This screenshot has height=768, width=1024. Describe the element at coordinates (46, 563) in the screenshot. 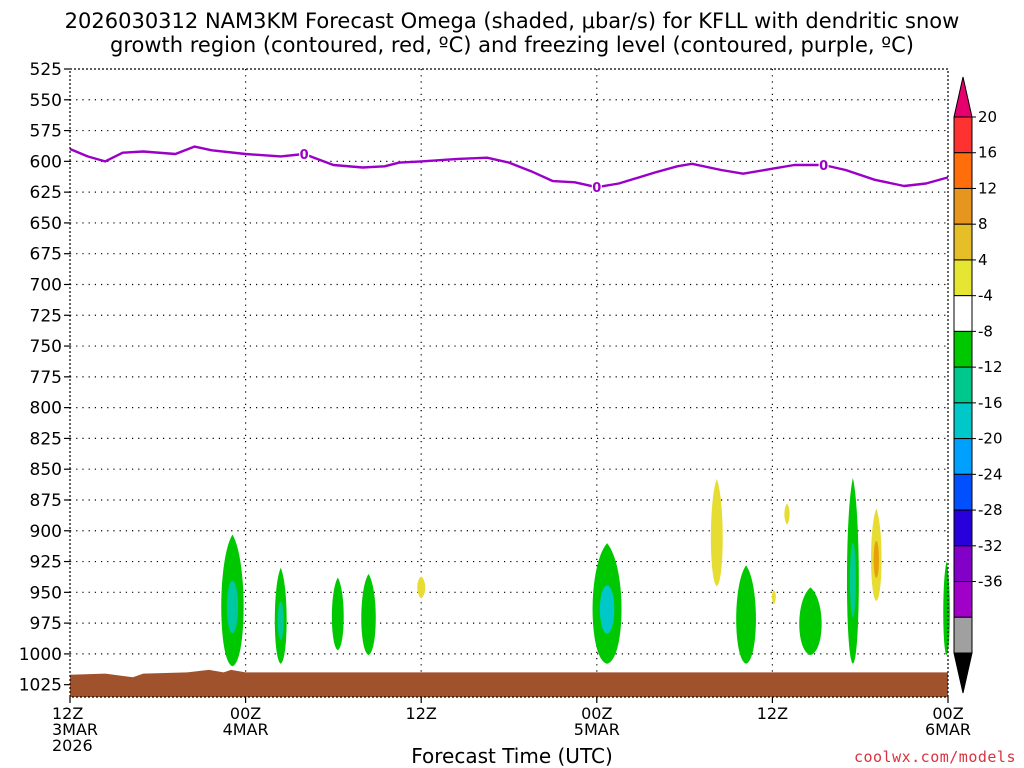

I see `y-tick-label-925: 925` at that location.